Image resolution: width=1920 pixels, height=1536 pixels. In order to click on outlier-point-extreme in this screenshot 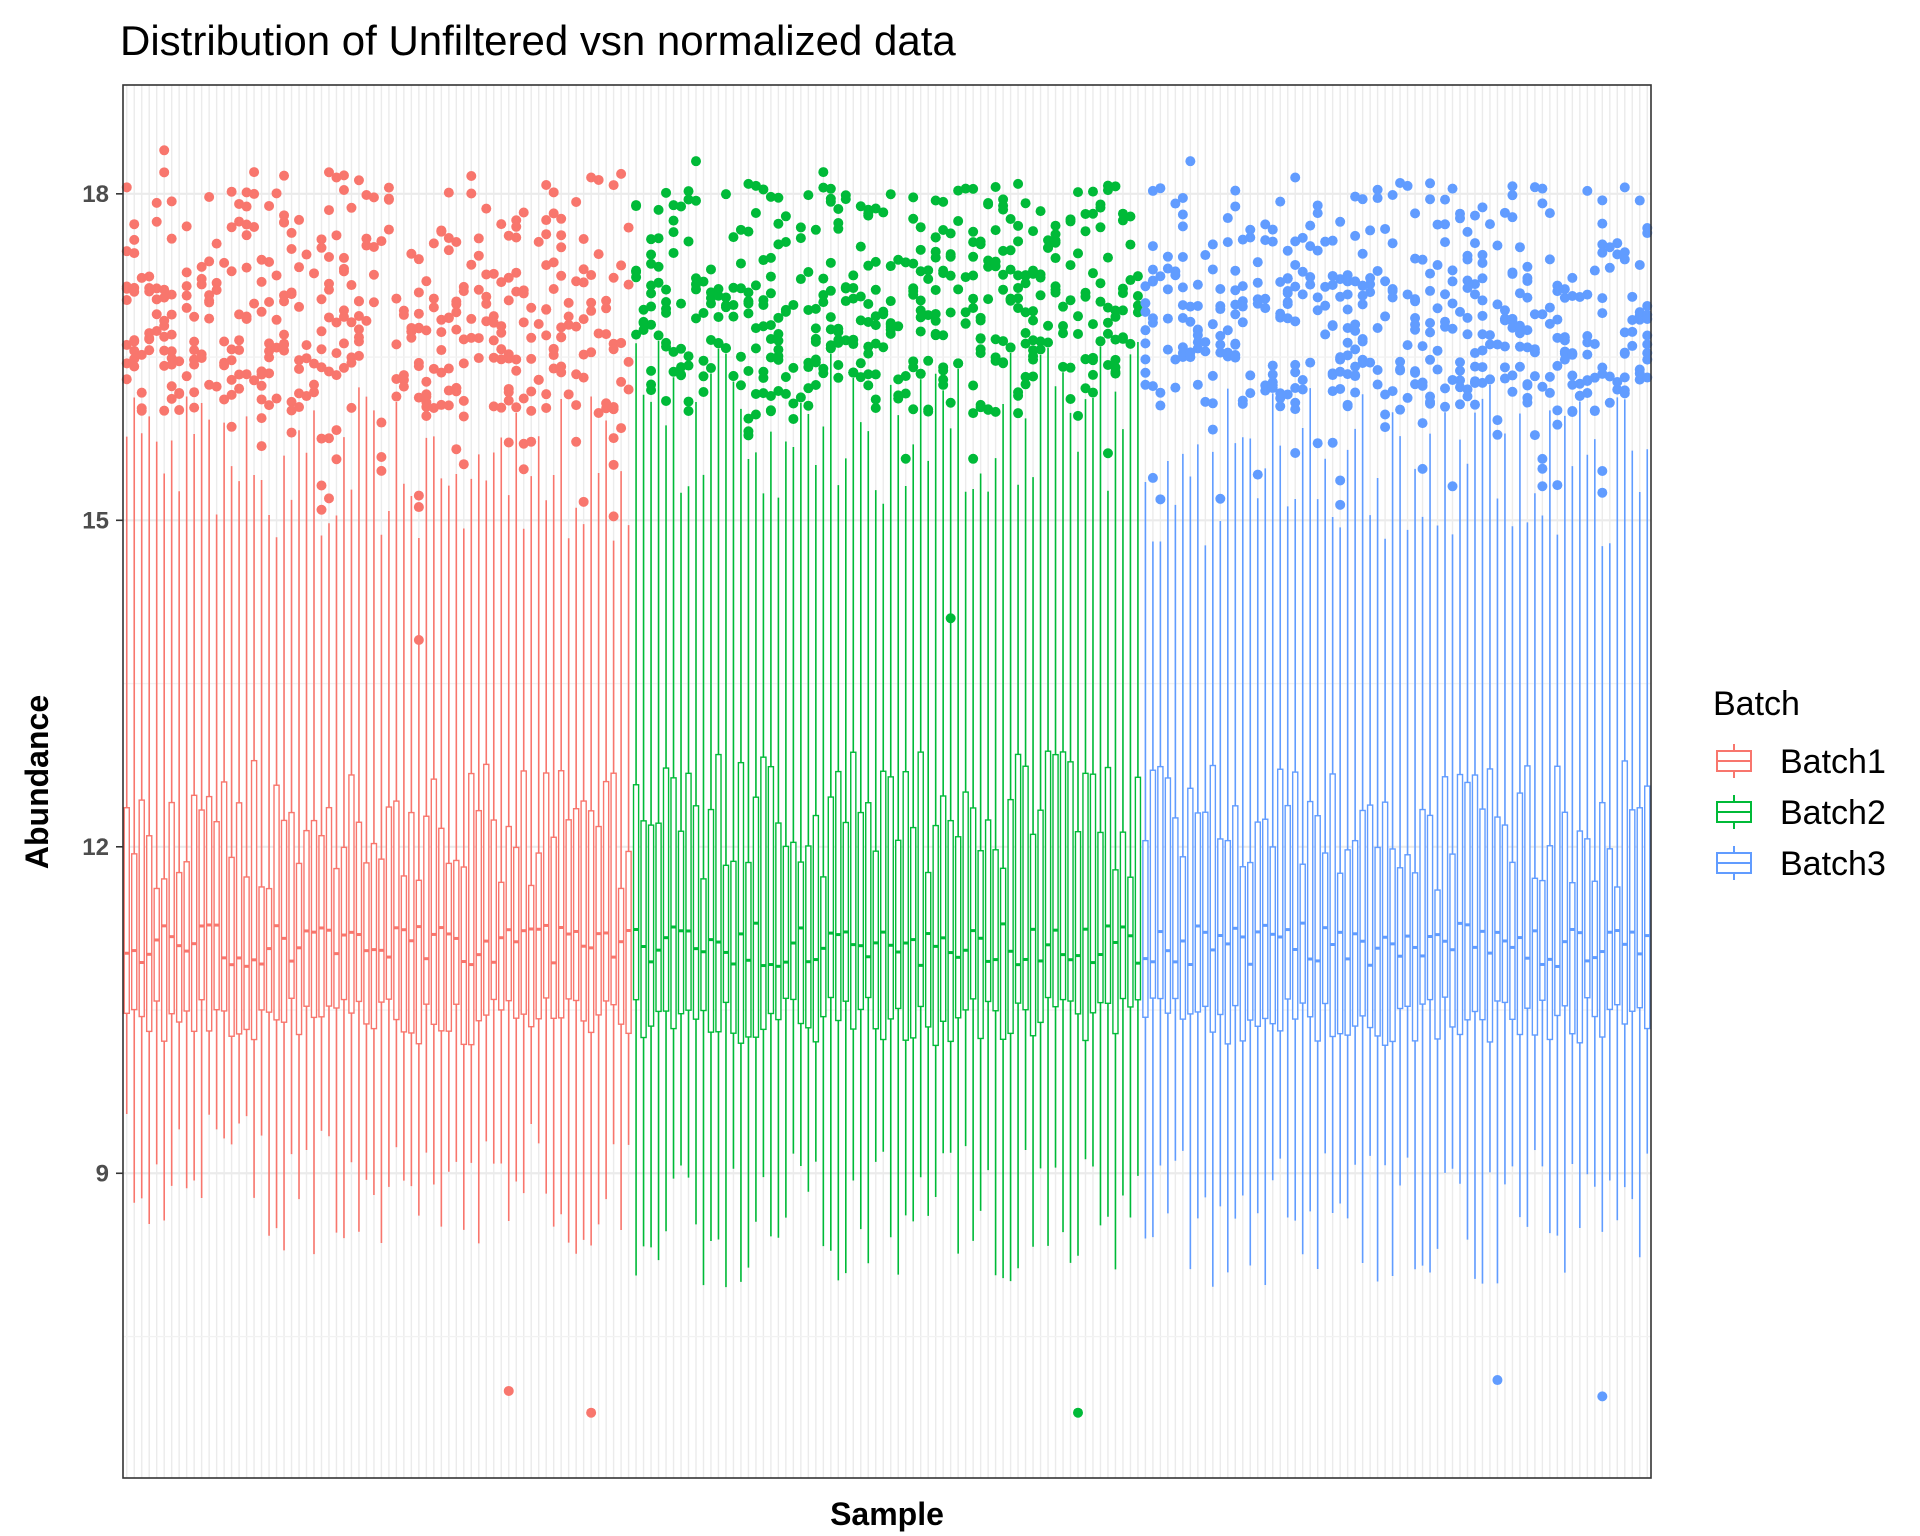, I will do `click(1400, 182)`.